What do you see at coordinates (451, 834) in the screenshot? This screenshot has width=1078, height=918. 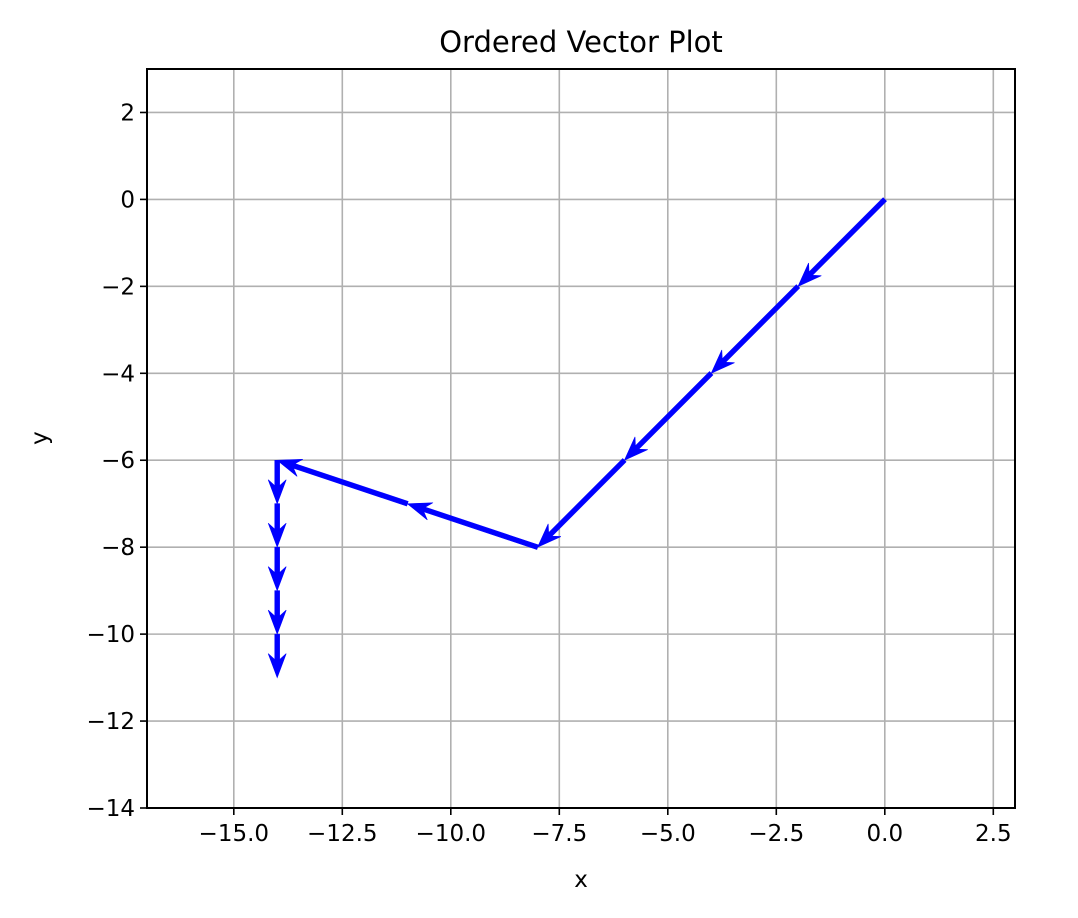 I see `x-tick-label: −10.0` at bounding box center [451, 834].